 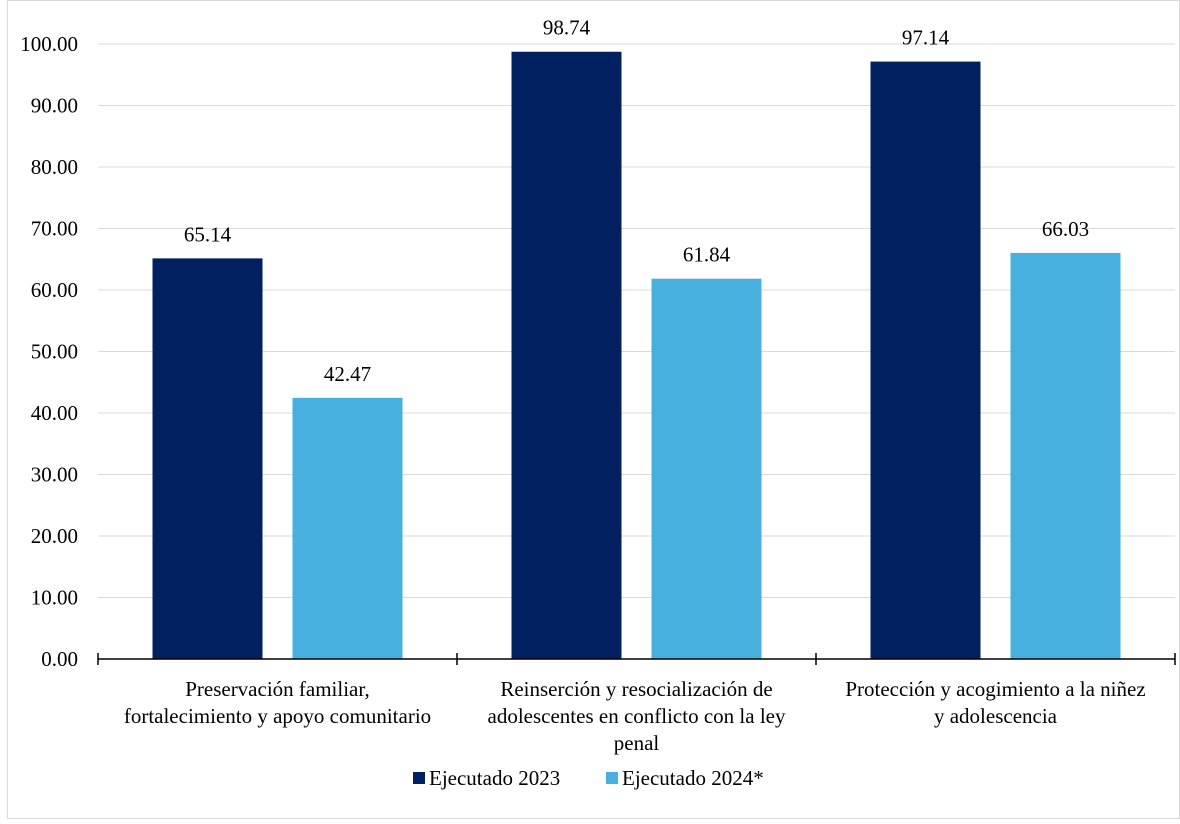 I want to click on y-tick-label: 60.00, so click(x=54, y=290).